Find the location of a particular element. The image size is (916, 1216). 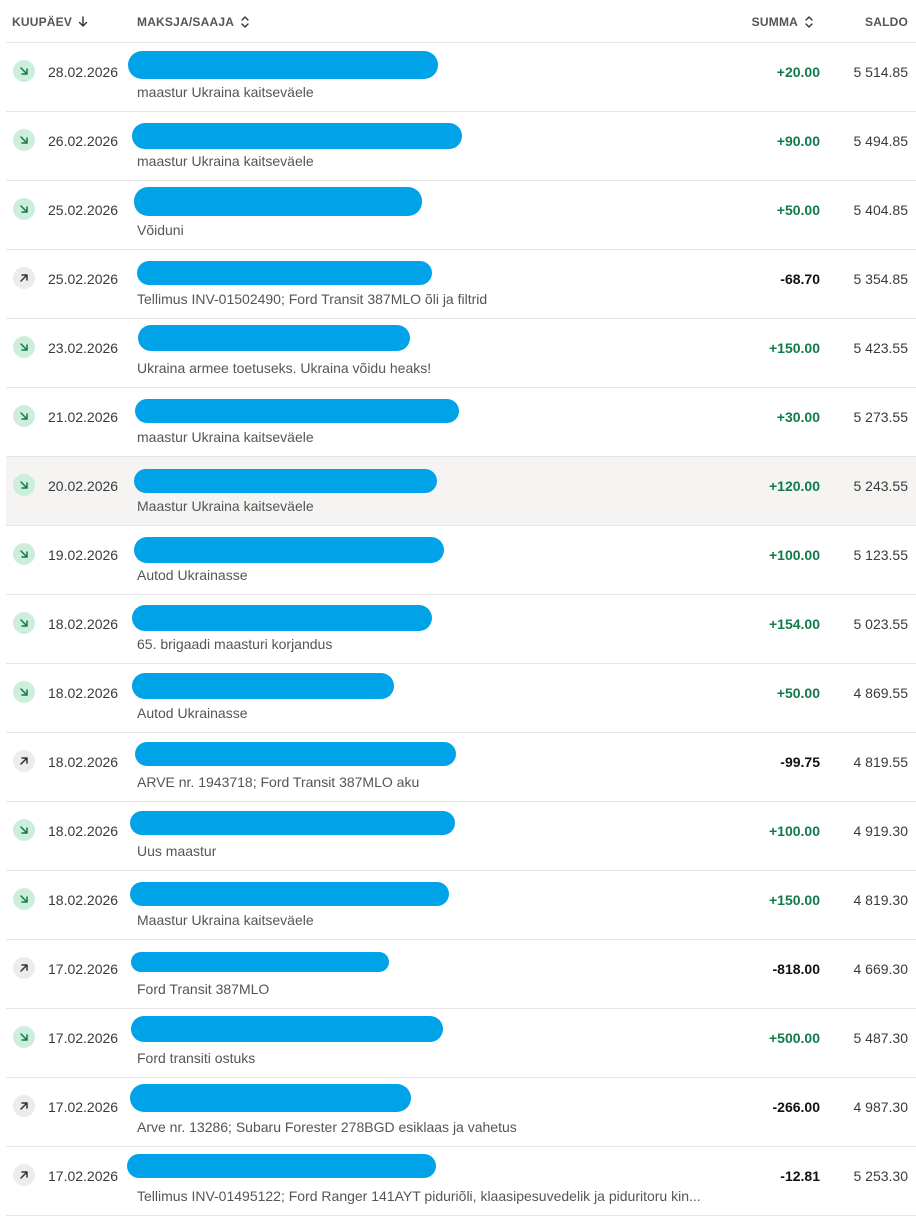

transaction-balance: 5 123.55 is located at coordinates (881, 555).